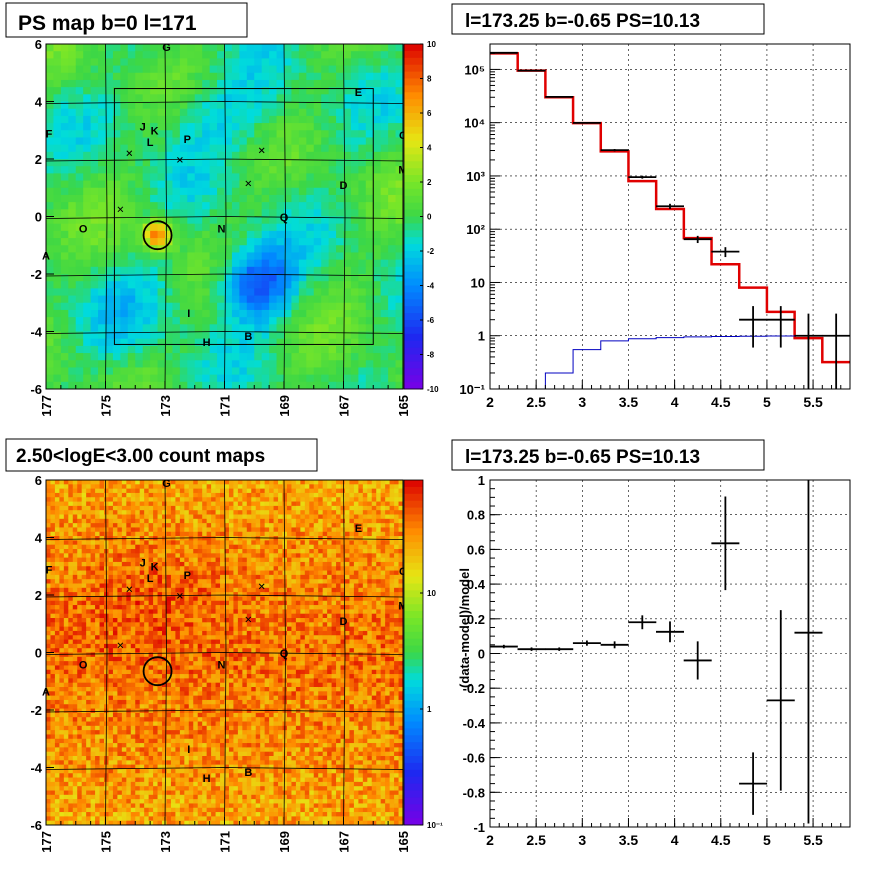 The height and width of the screenshot is (872, 896). Describe the element at coordinates (49, 134) in the screenshot. I see `source-label-F: F` at that location.